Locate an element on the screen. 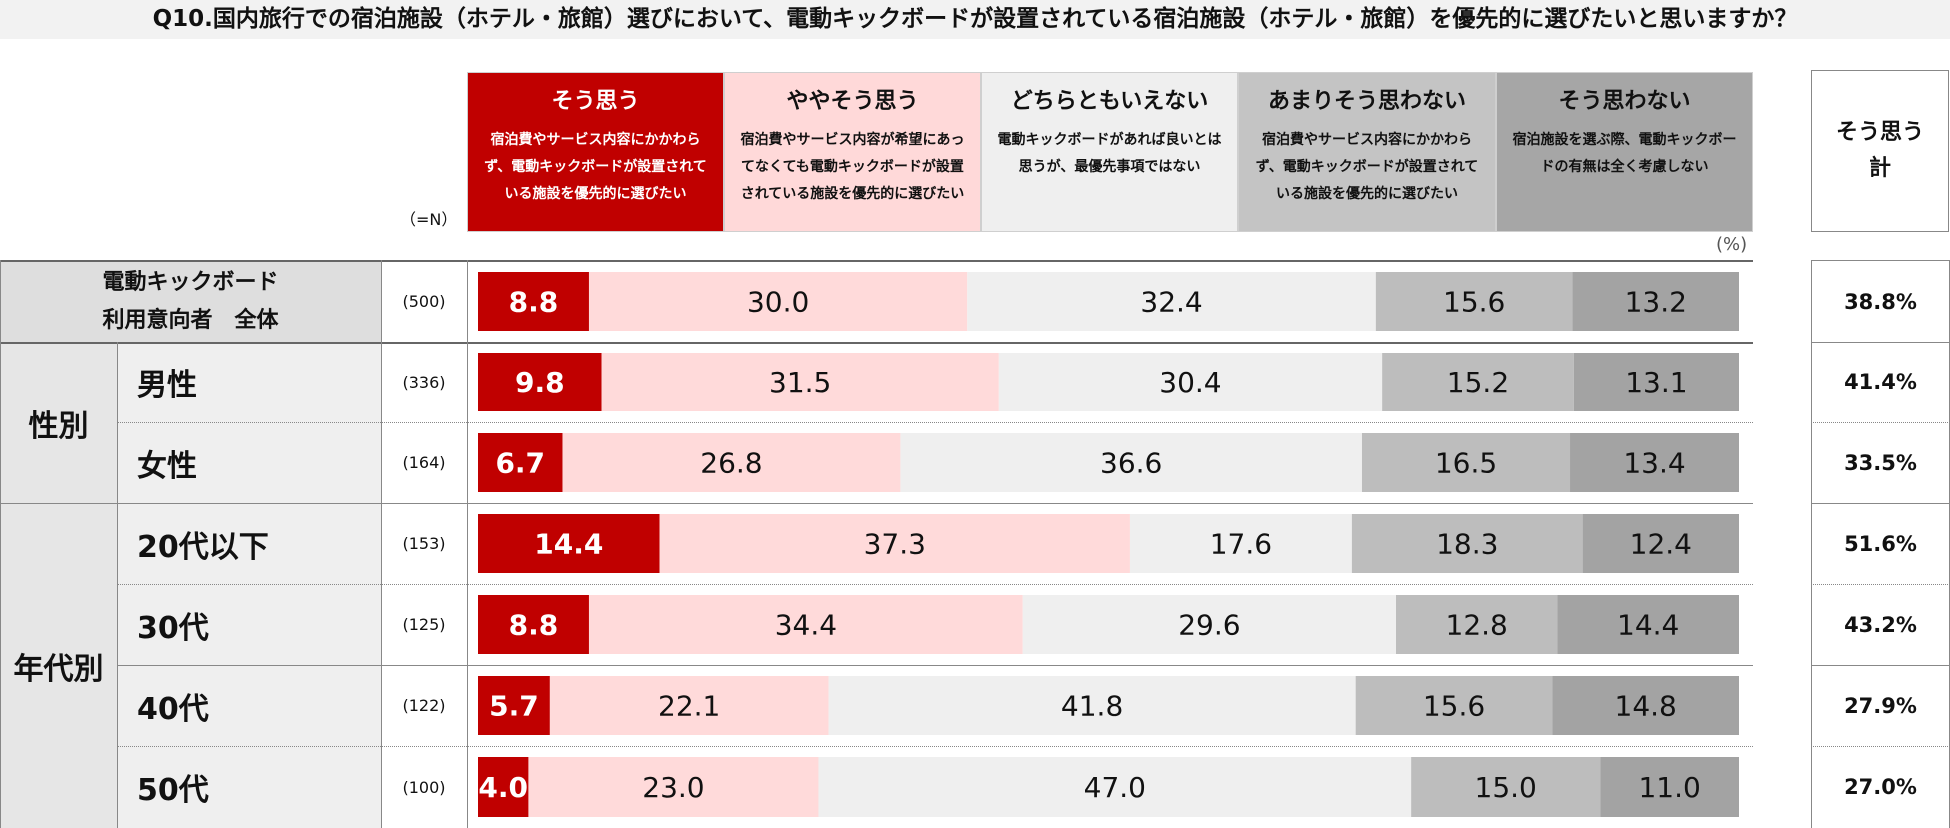  bar-value-label: 37.3 is located at coordinates (895, 544).